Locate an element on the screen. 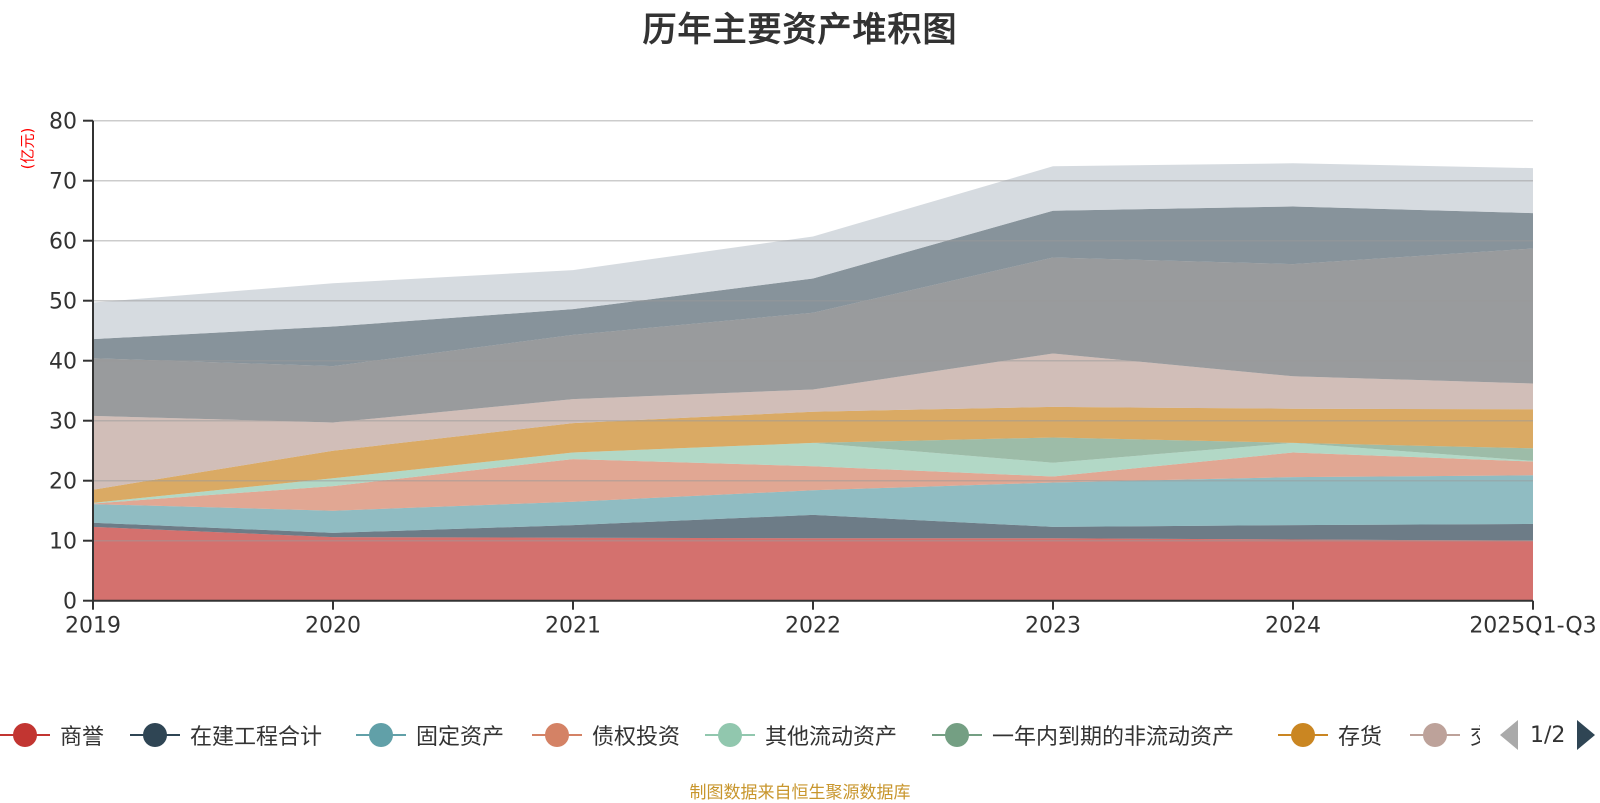 This screenshot has width=1600, height=803. y-tick-label: 40 is located at coordinates (63, 362).